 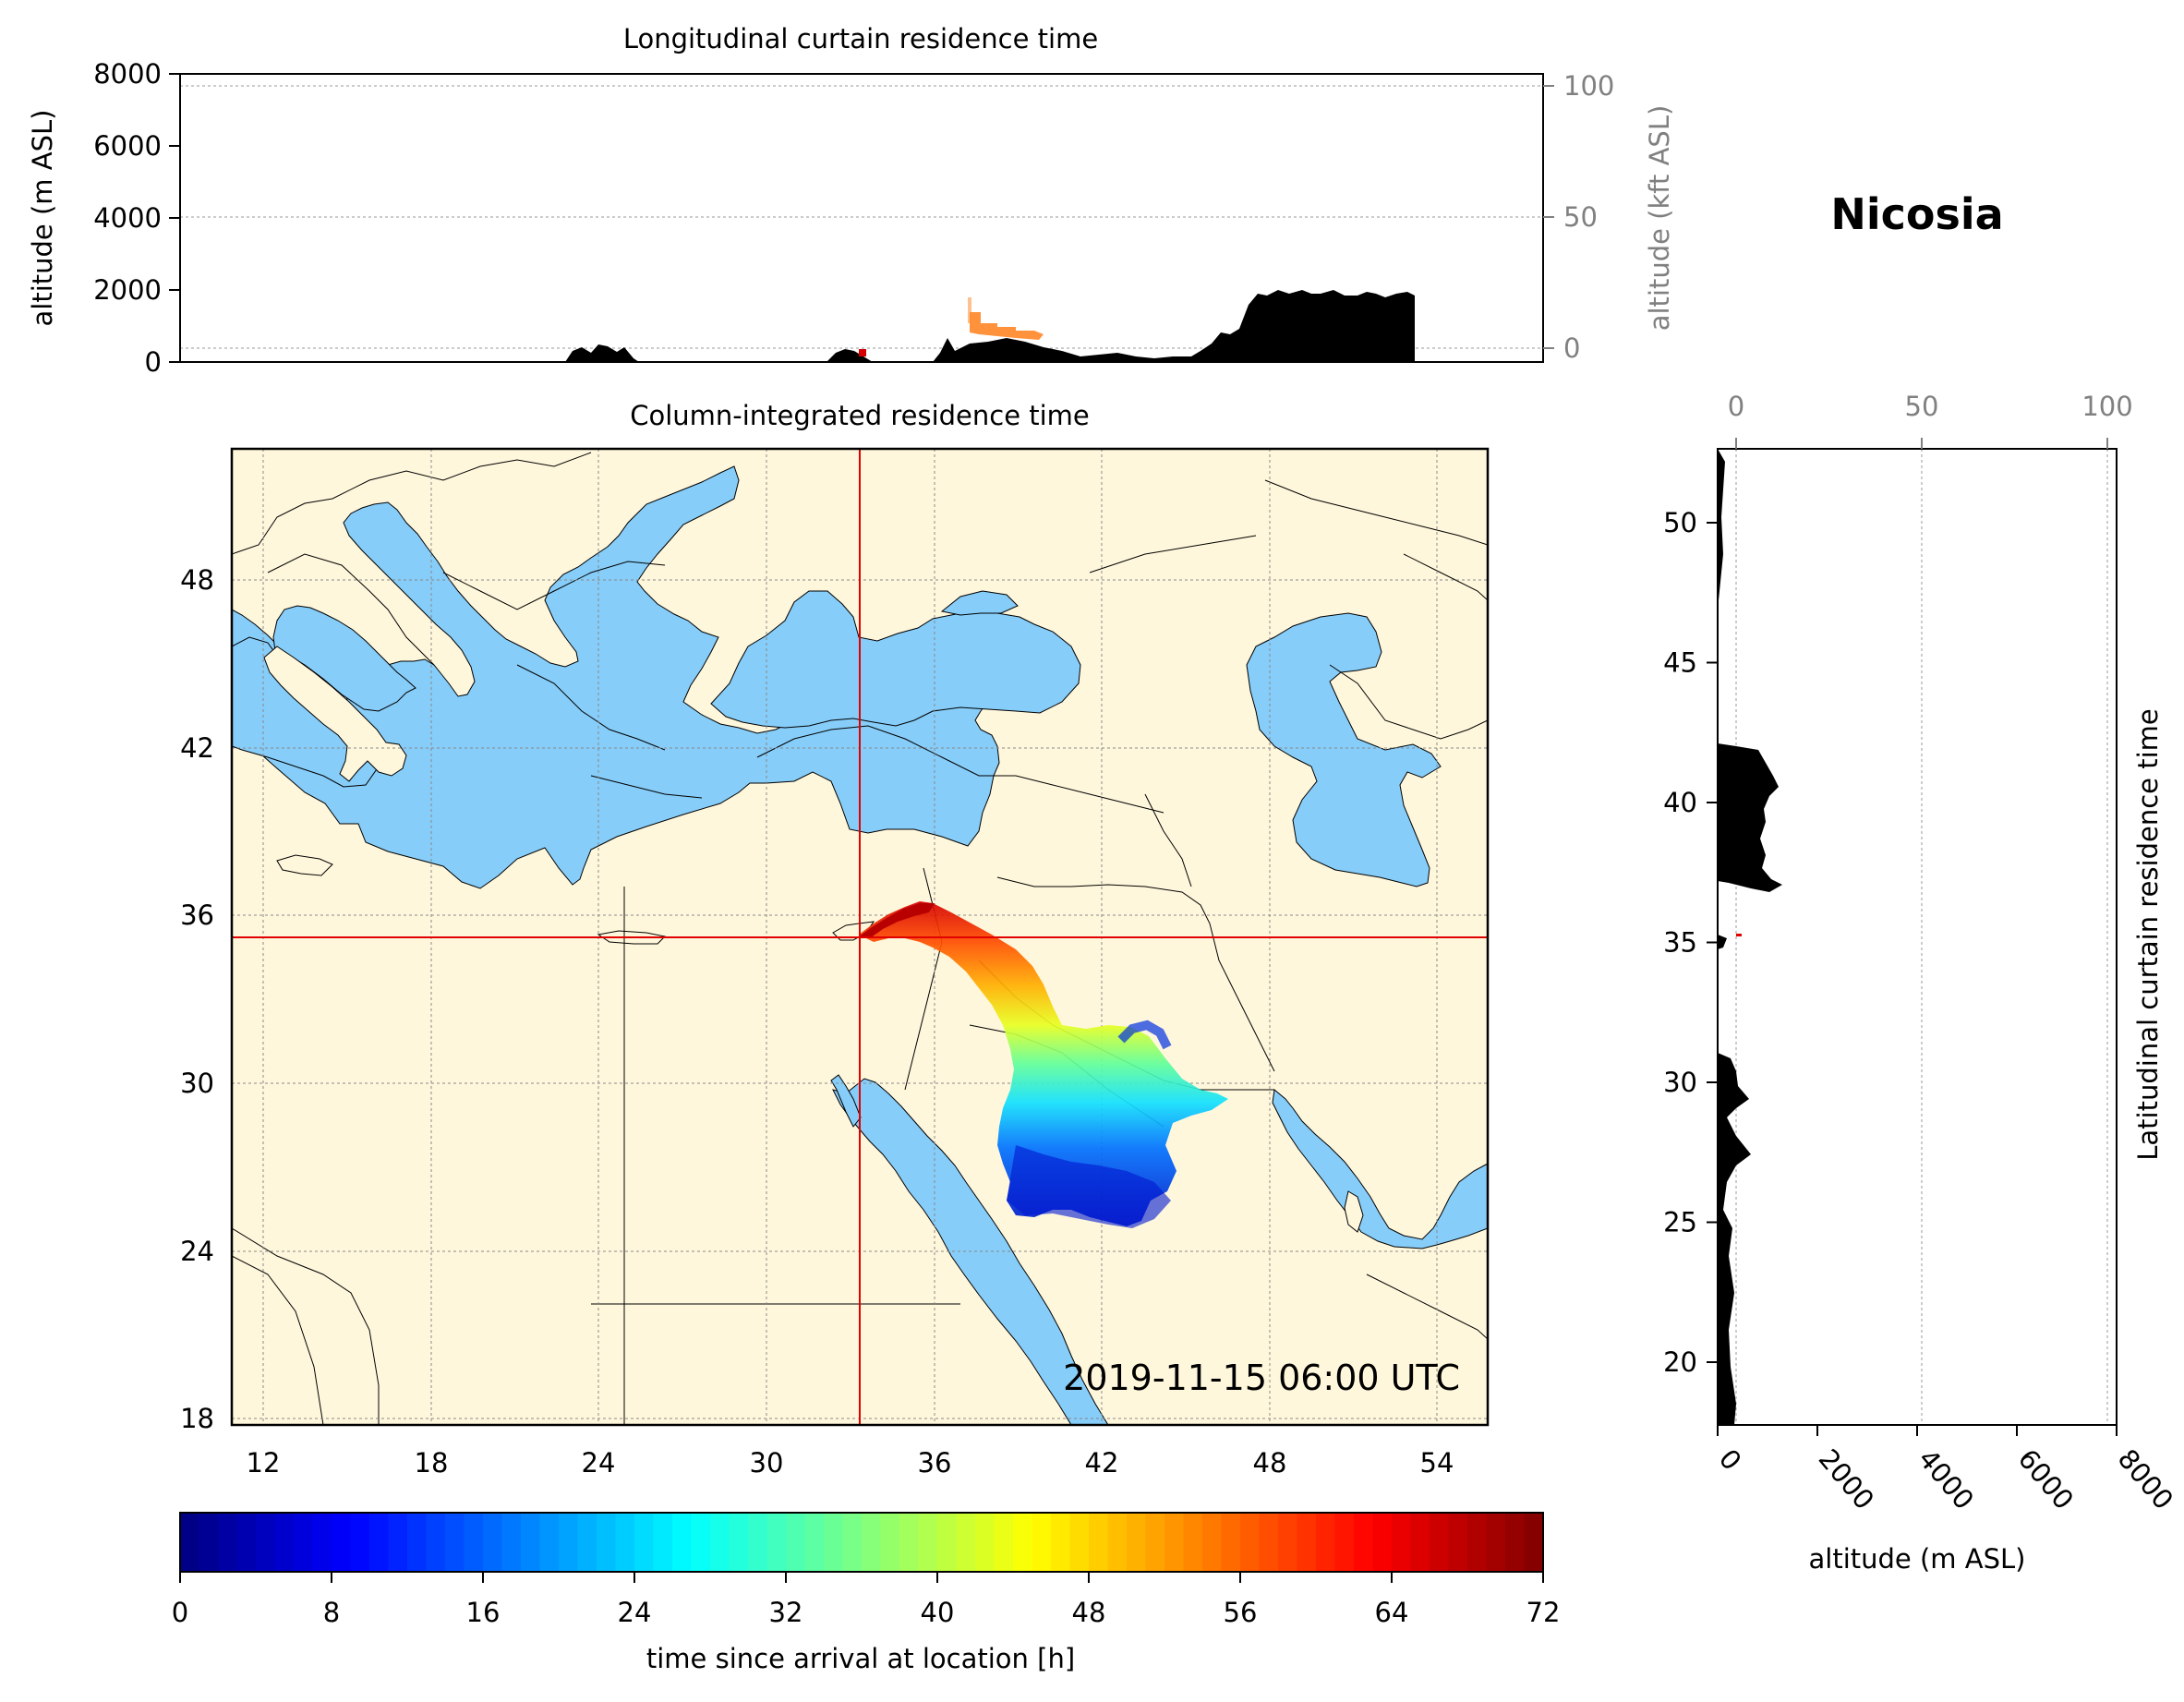 What do you see at coordinates (599, 1463) in the screenshot?
I see `map-lon-tick-label: 24` at bounding box center [599, 1463].